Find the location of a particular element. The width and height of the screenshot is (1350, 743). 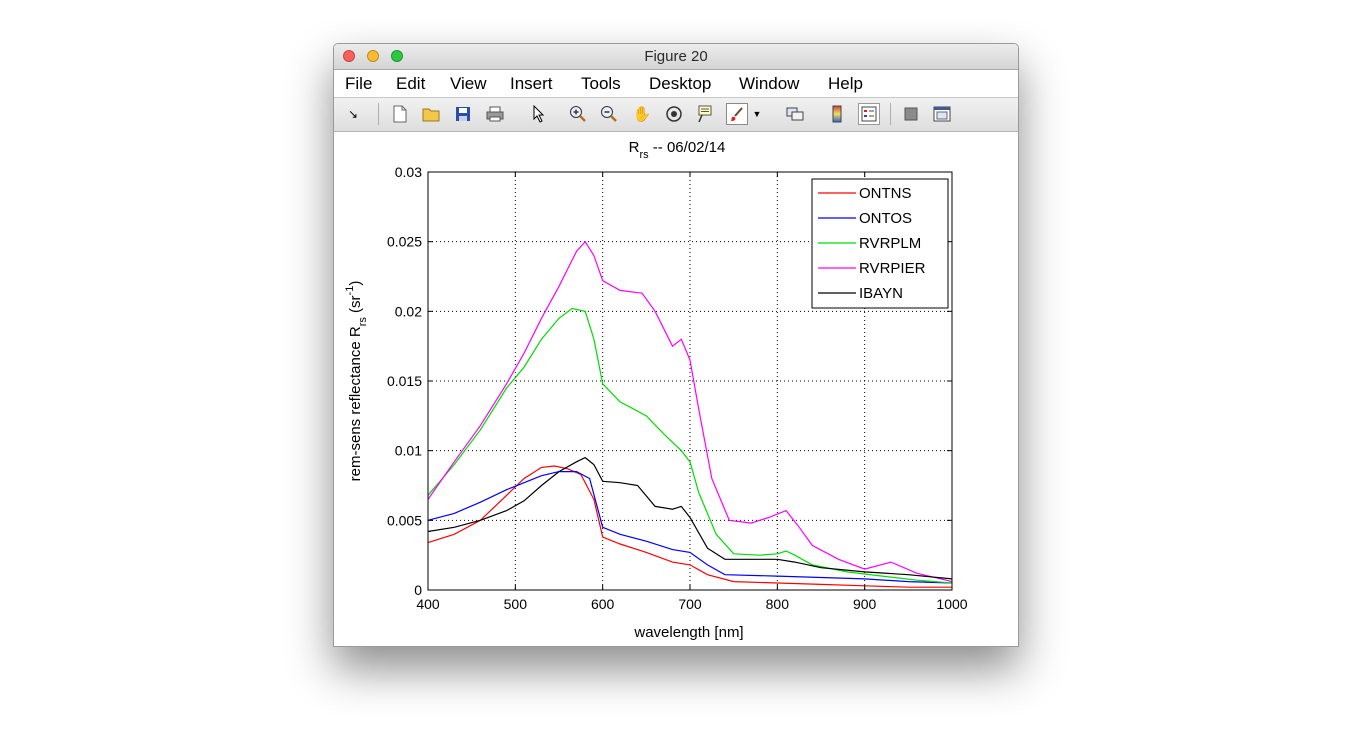

menu-help: Help is located at coordinates (845, 83).